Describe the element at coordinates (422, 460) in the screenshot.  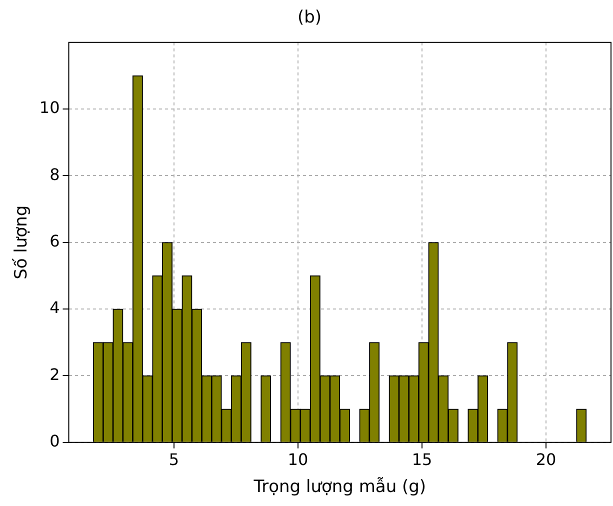
I see `x-tick-label: 15` at that location.